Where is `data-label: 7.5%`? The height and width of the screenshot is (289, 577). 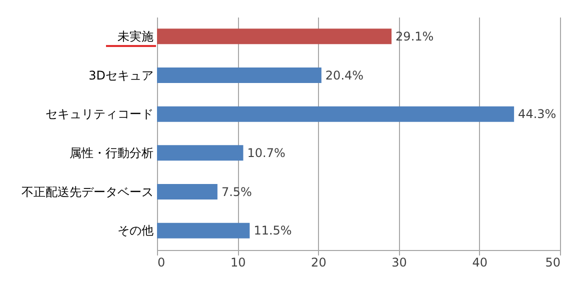
data-label: 7.5% is located at coordinates (236, 191).